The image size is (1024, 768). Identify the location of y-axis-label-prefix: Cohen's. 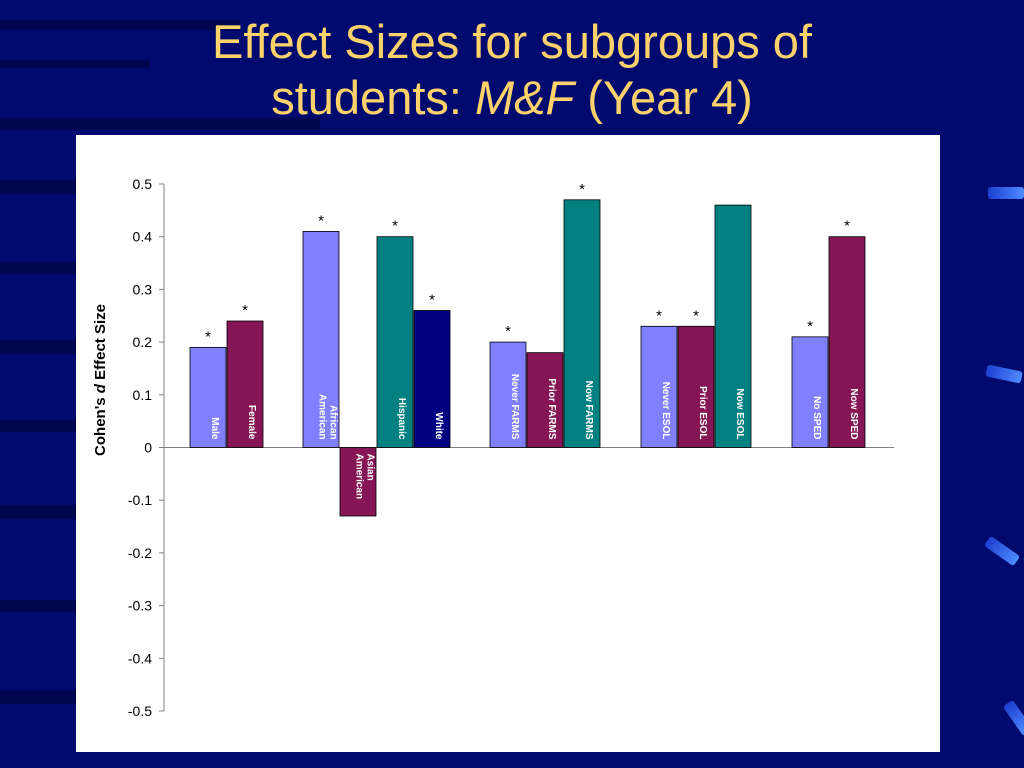
(100, 424).